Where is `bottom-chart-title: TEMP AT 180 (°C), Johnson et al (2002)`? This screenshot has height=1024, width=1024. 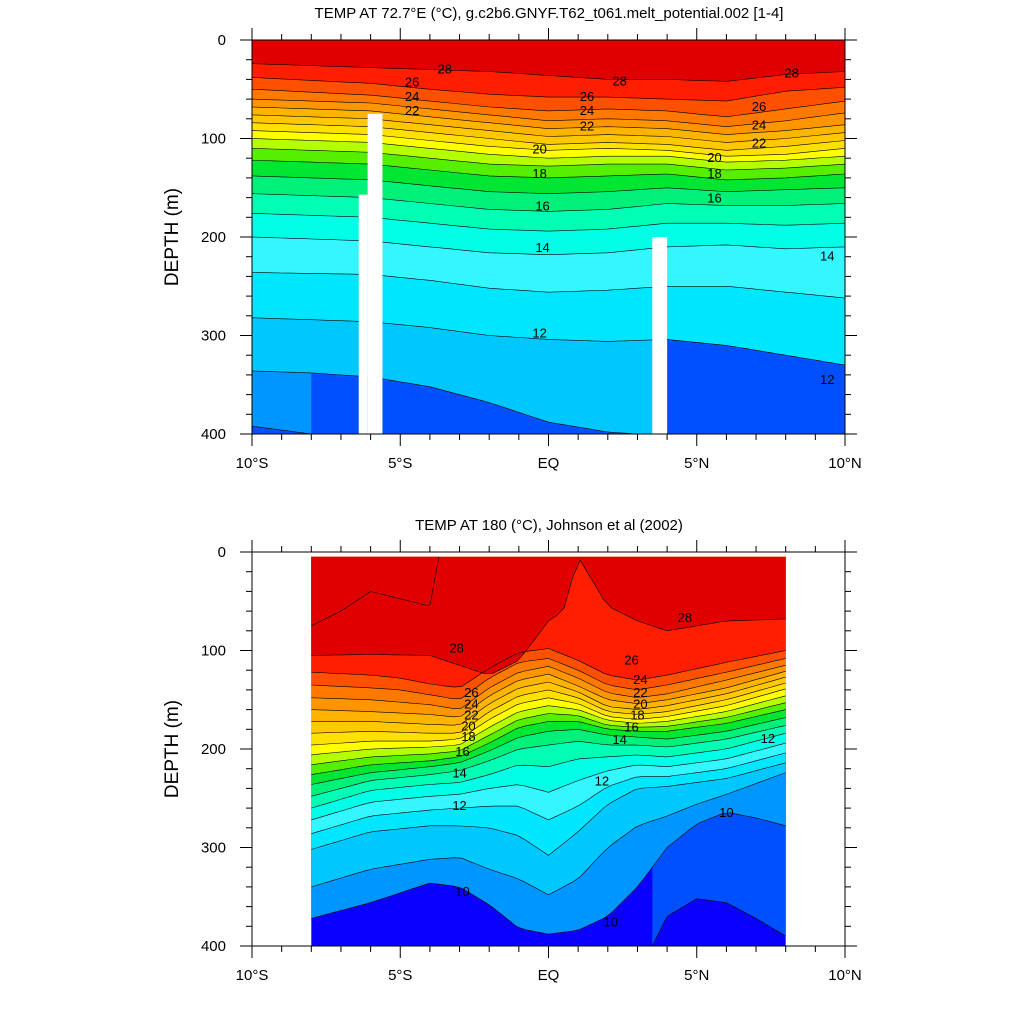 bottom-chart-title: TEMP AT 180 (°C), Johnson et al (2002) is located at coordinates (549, 525).